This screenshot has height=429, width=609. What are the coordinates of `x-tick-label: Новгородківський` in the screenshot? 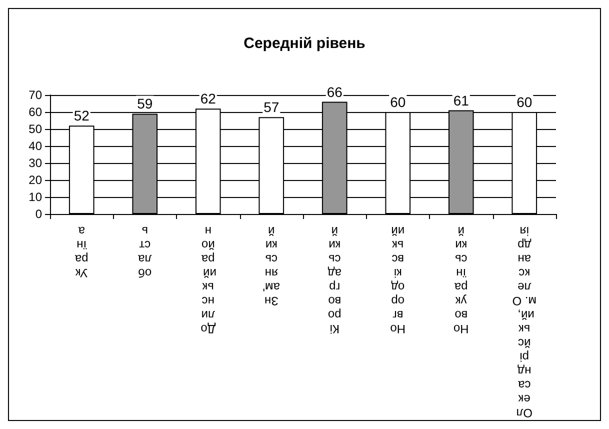 It's located at (398, 280).